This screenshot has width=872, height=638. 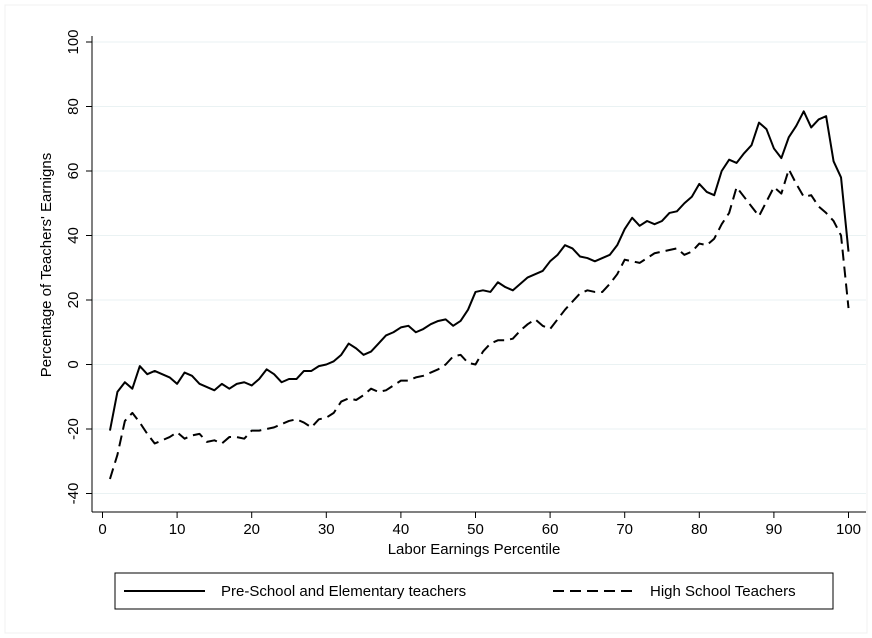 What do you see at coordinates (699, 529) in the screenshot?
I see `x-tick-label: 80` at bounding box center [699, 529].